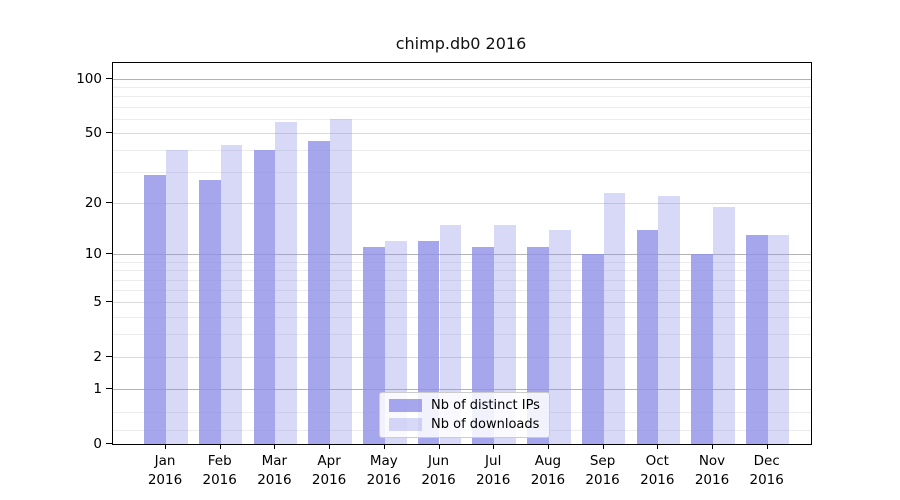 The width and height of the screenshot is (900, 500). I want to click on x-tick-label: Apr 2016, so click(329, 471).